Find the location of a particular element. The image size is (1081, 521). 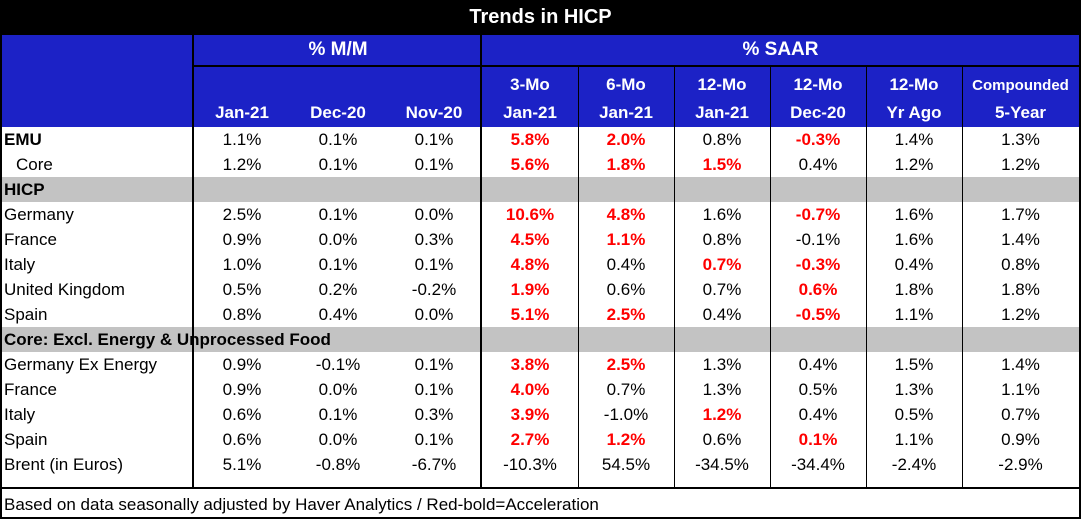

row-label: Spain is located at coordinates (26, 439).